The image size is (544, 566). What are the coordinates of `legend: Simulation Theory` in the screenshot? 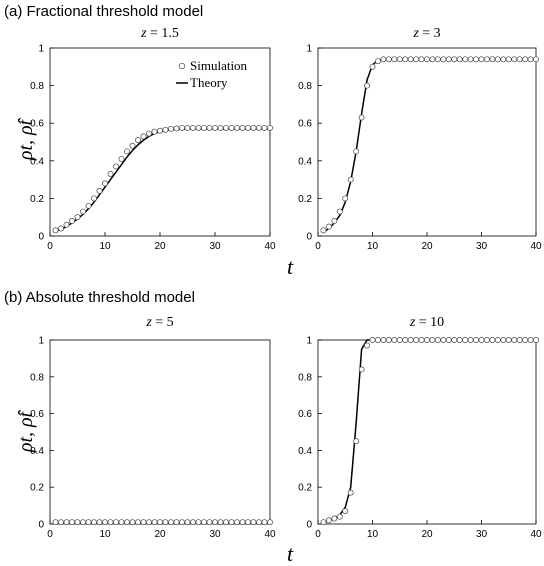 It's located at (212, 74).